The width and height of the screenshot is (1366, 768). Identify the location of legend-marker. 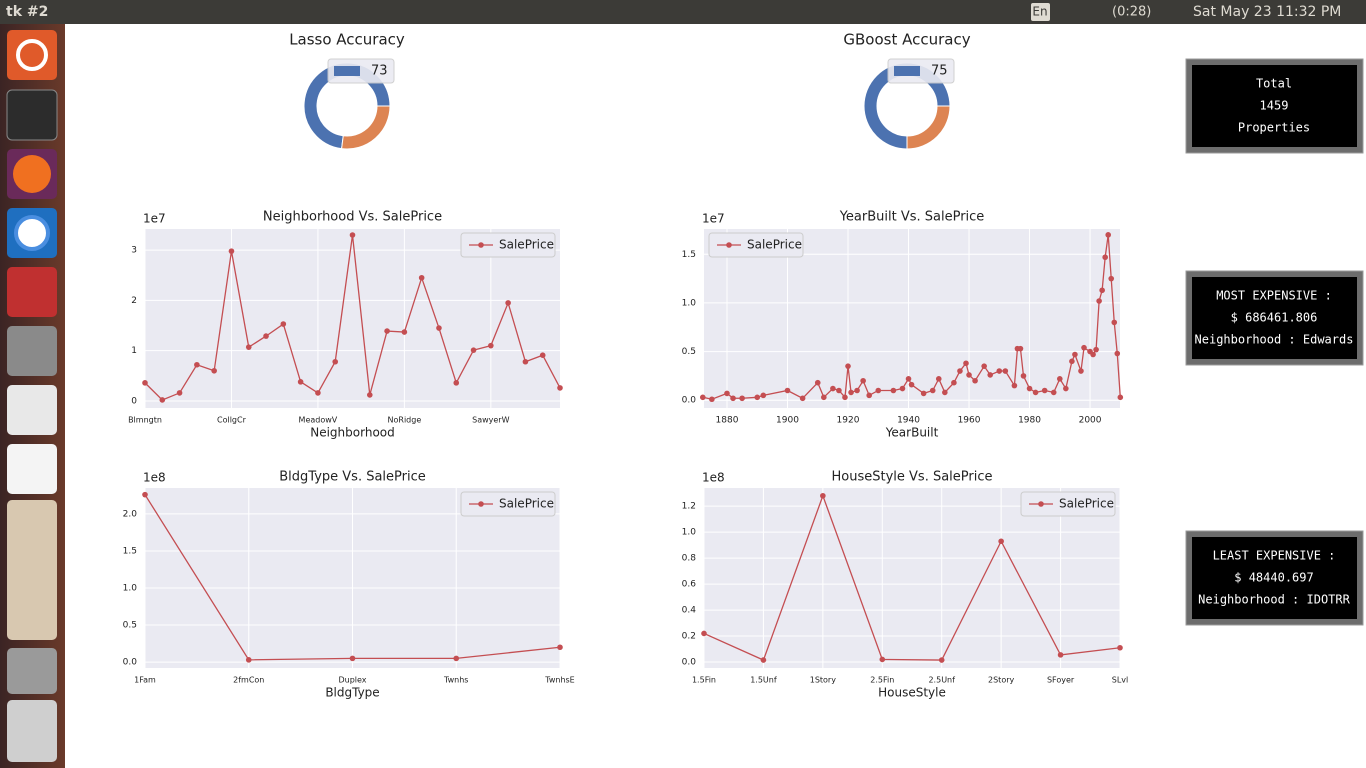
(729, 245).